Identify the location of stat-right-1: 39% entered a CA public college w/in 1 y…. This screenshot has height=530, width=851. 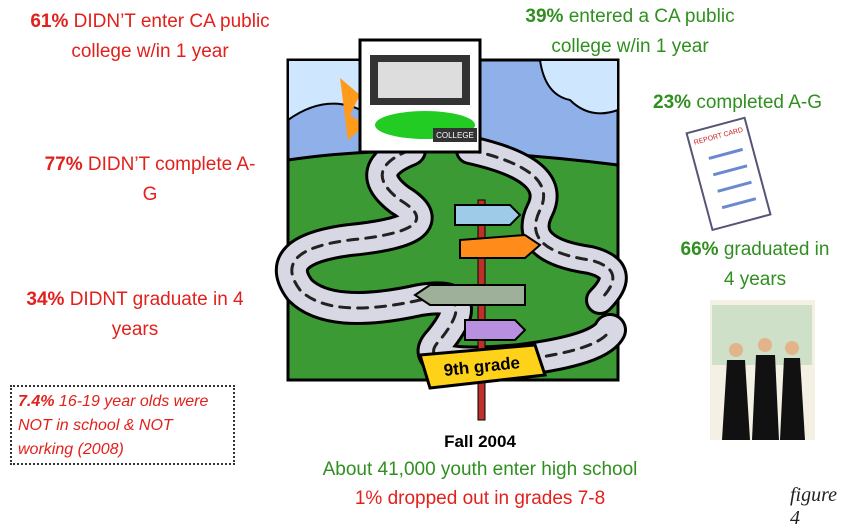
(630, 31).